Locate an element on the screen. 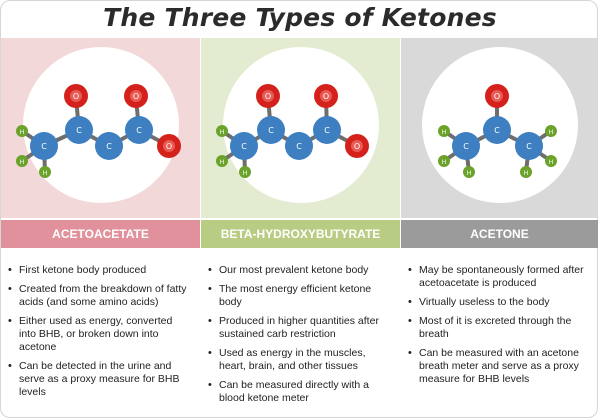 The image size is (600, 420). bhb-molecule: C C C C O O O H H H is located at coordinates (292, 131).